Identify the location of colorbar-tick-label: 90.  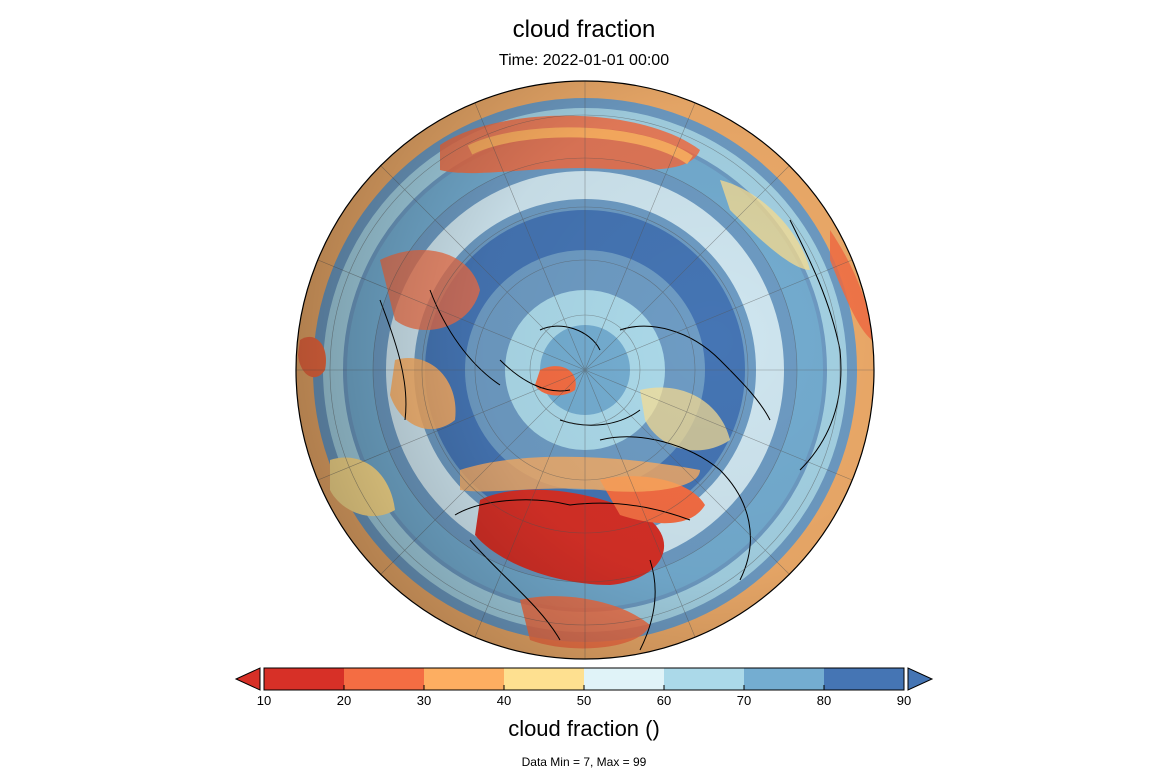
(904, 700).